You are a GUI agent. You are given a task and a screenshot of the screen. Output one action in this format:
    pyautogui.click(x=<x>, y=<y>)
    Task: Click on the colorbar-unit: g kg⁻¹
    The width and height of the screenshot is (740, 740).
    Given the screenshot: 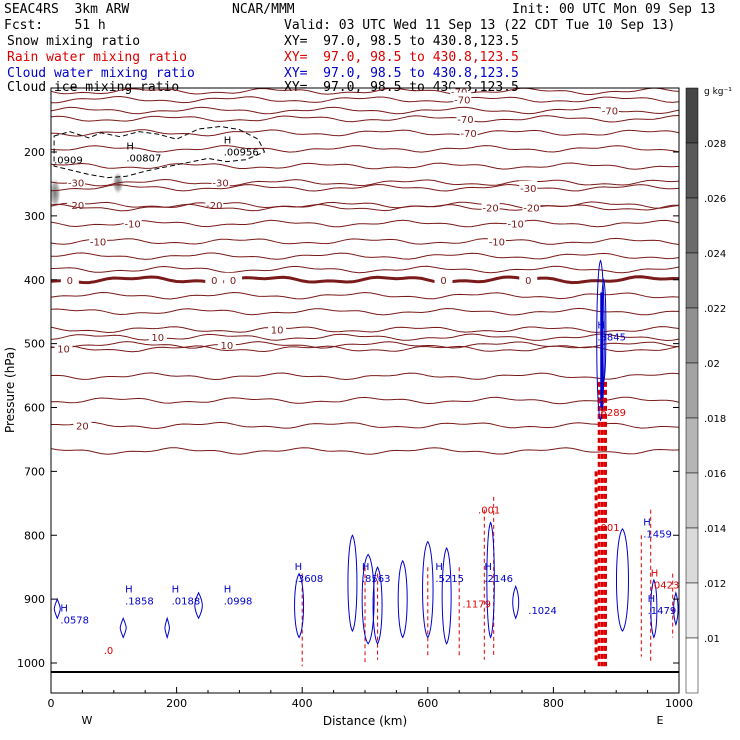 What is the action you would take?
    pyautogui.click(x=718, y=92)
    